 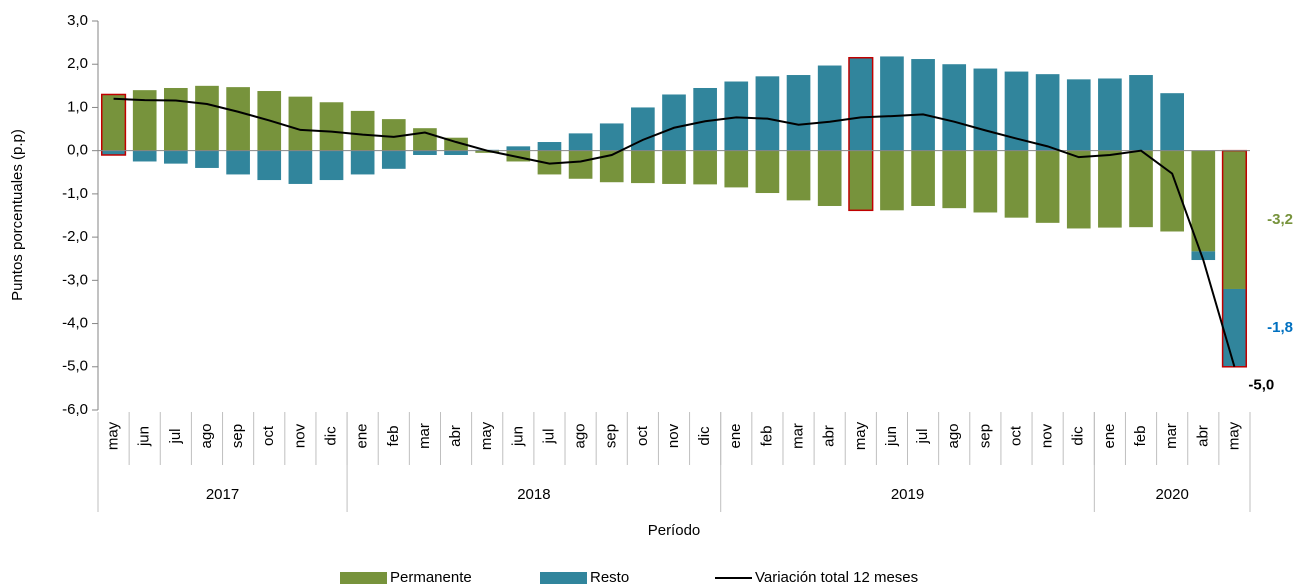 What do you see at coordinates (77, 20) in the screenshot?
I see `y-tick-label: 3,0` at bounding box center [77, 20].